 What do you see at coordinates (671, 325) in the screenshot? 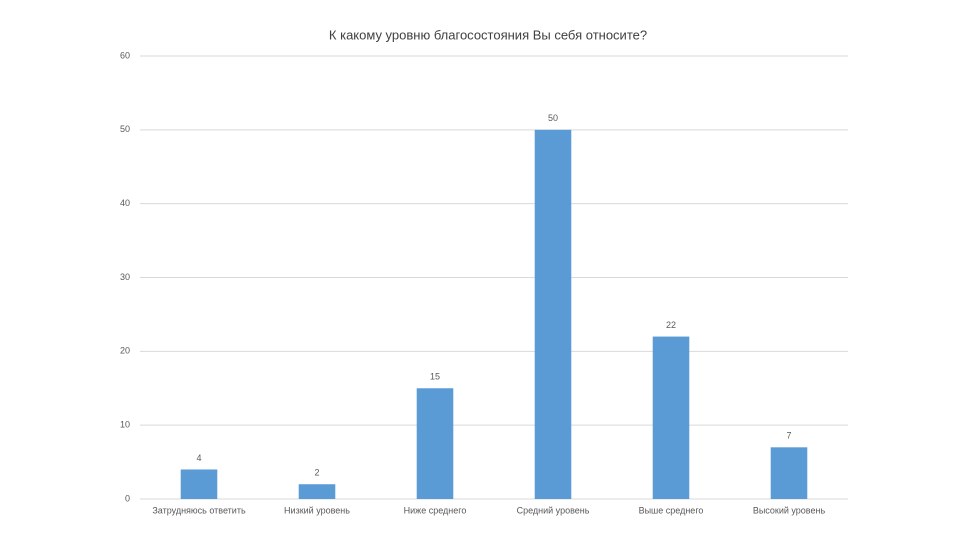
I see `data-label: 22` at bounding box center [671, 325].